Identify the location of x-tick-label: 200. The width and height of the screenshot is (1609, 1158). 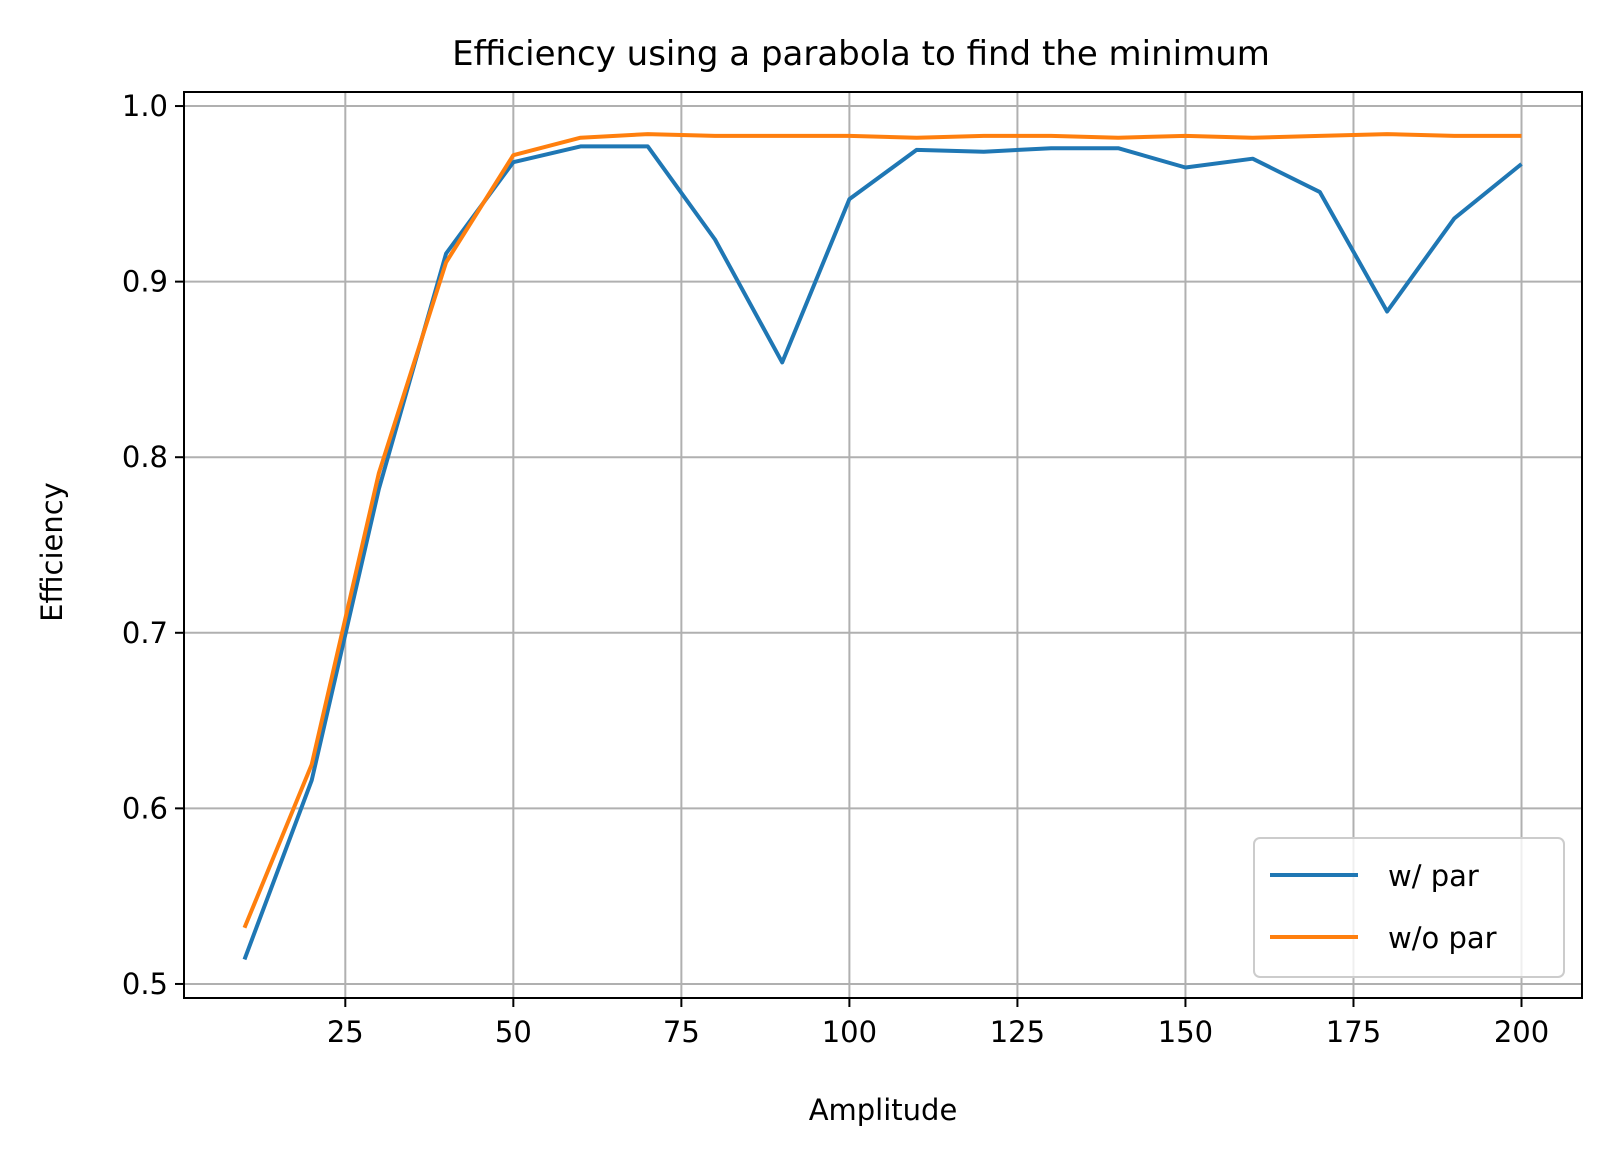
(1521, 1032).